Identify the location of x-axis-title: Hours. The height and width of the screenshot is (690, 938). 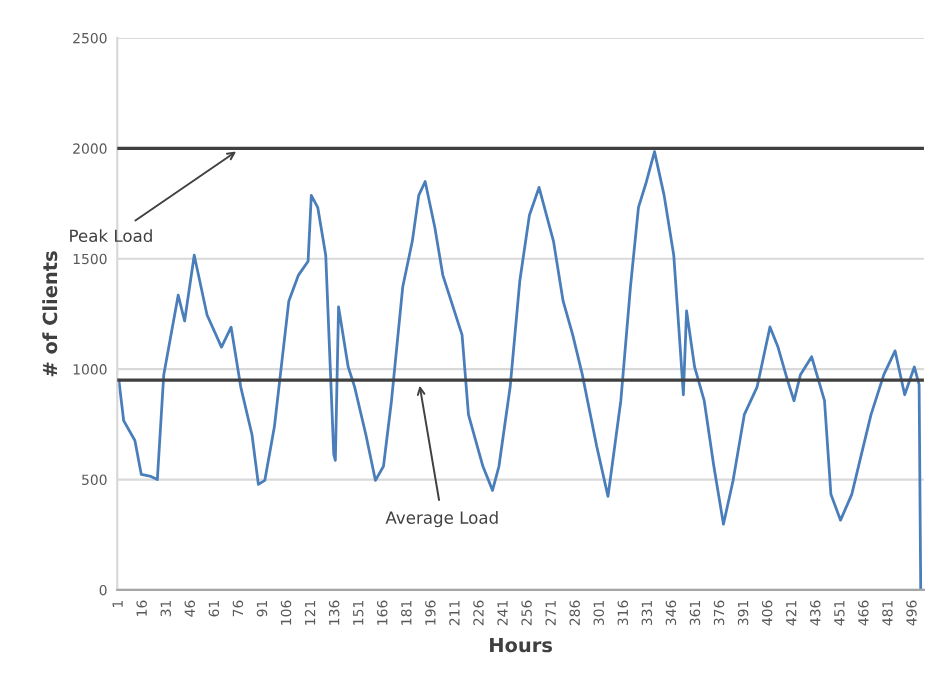
(521, 645).